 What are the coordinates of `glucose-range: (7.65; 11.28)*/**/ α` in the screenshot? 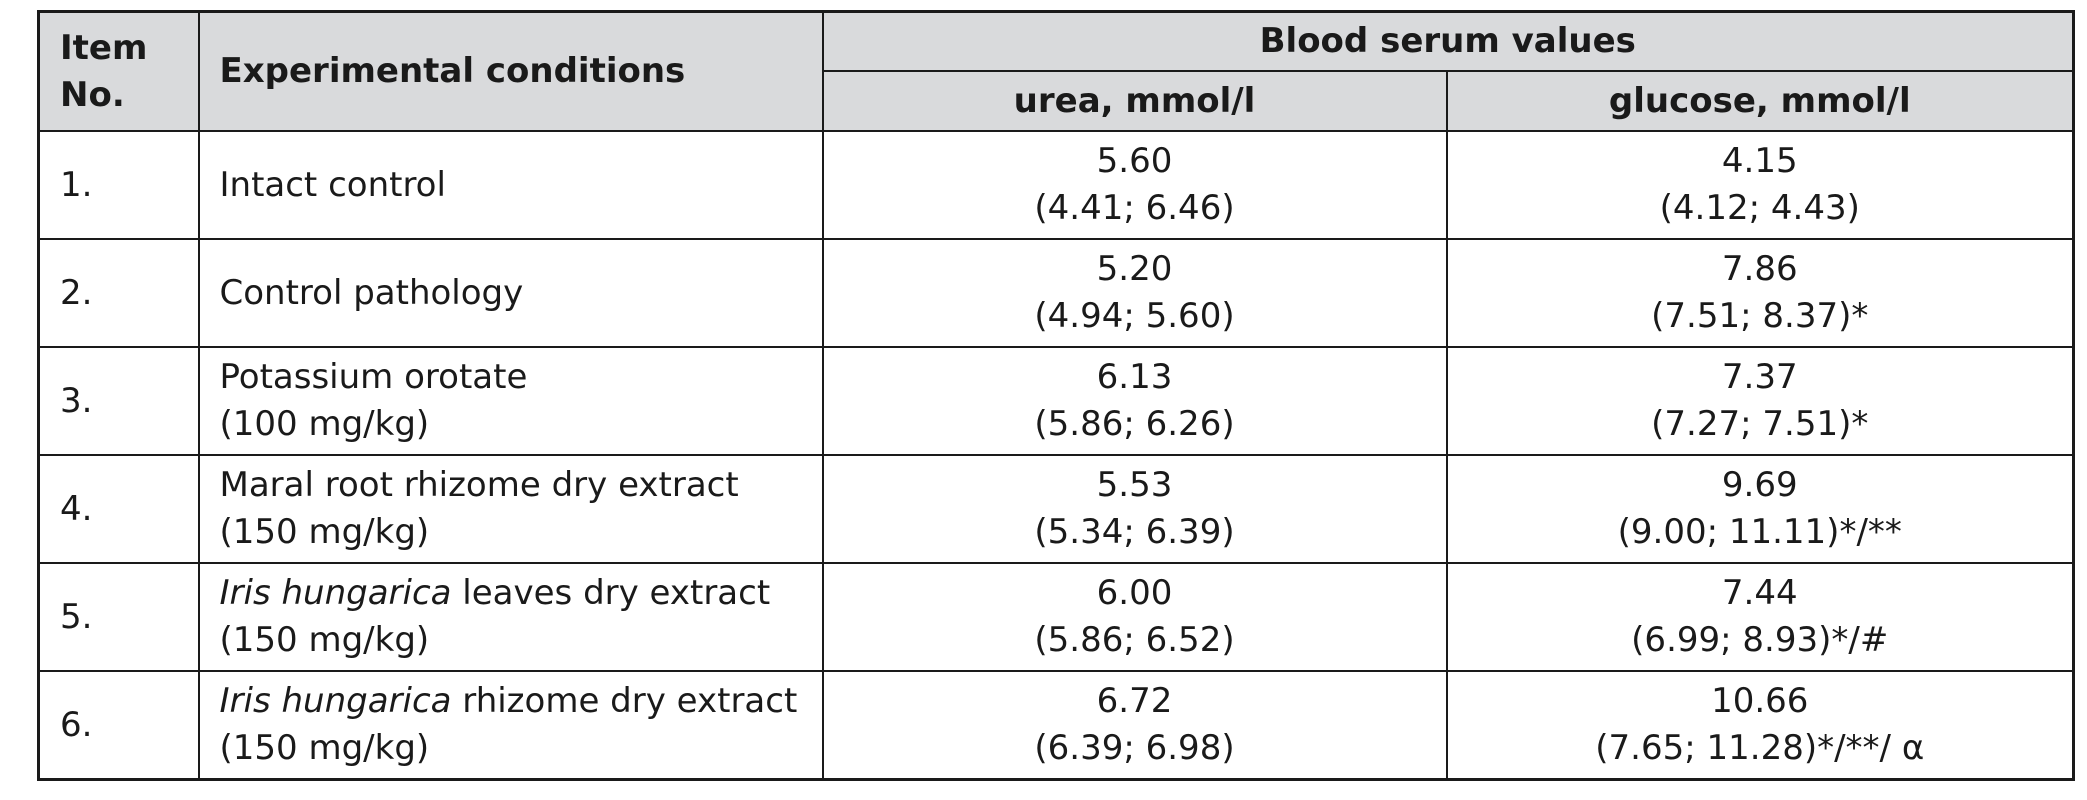 It's located at (1760, 748).